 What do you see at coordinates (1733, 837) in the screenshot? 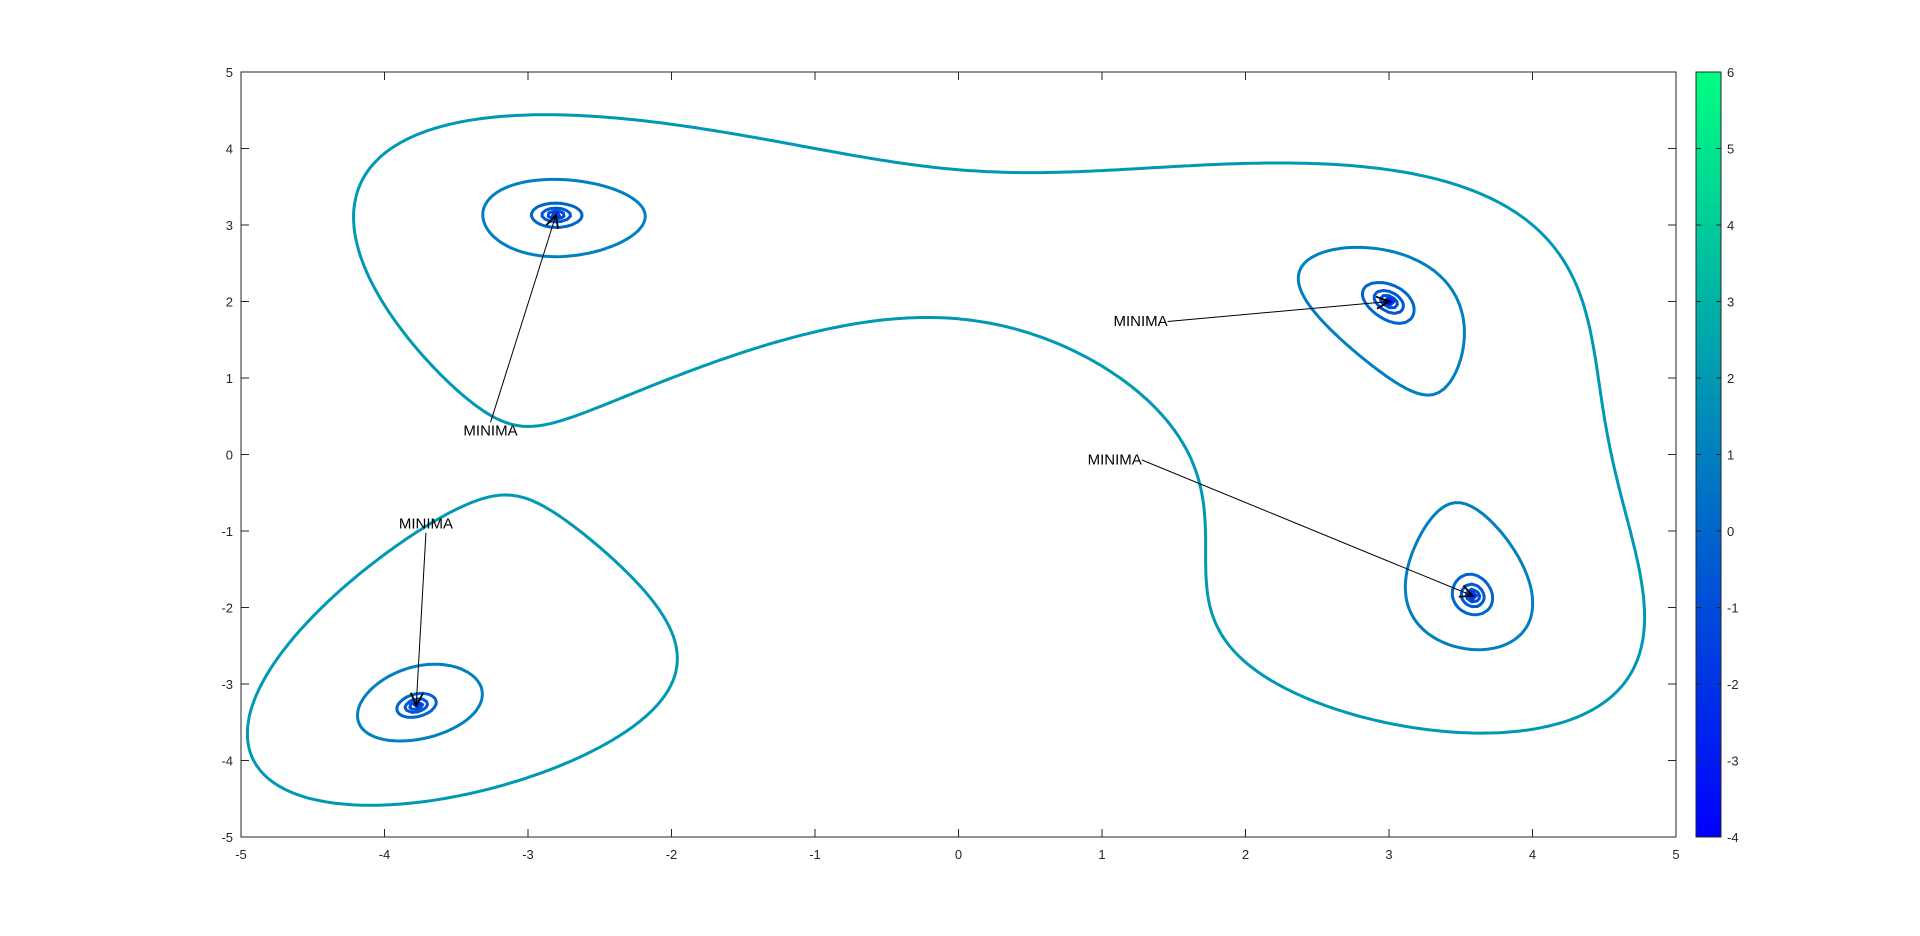
I see `colorbar-tick-label: -4` at bounding box center [1733, 837].